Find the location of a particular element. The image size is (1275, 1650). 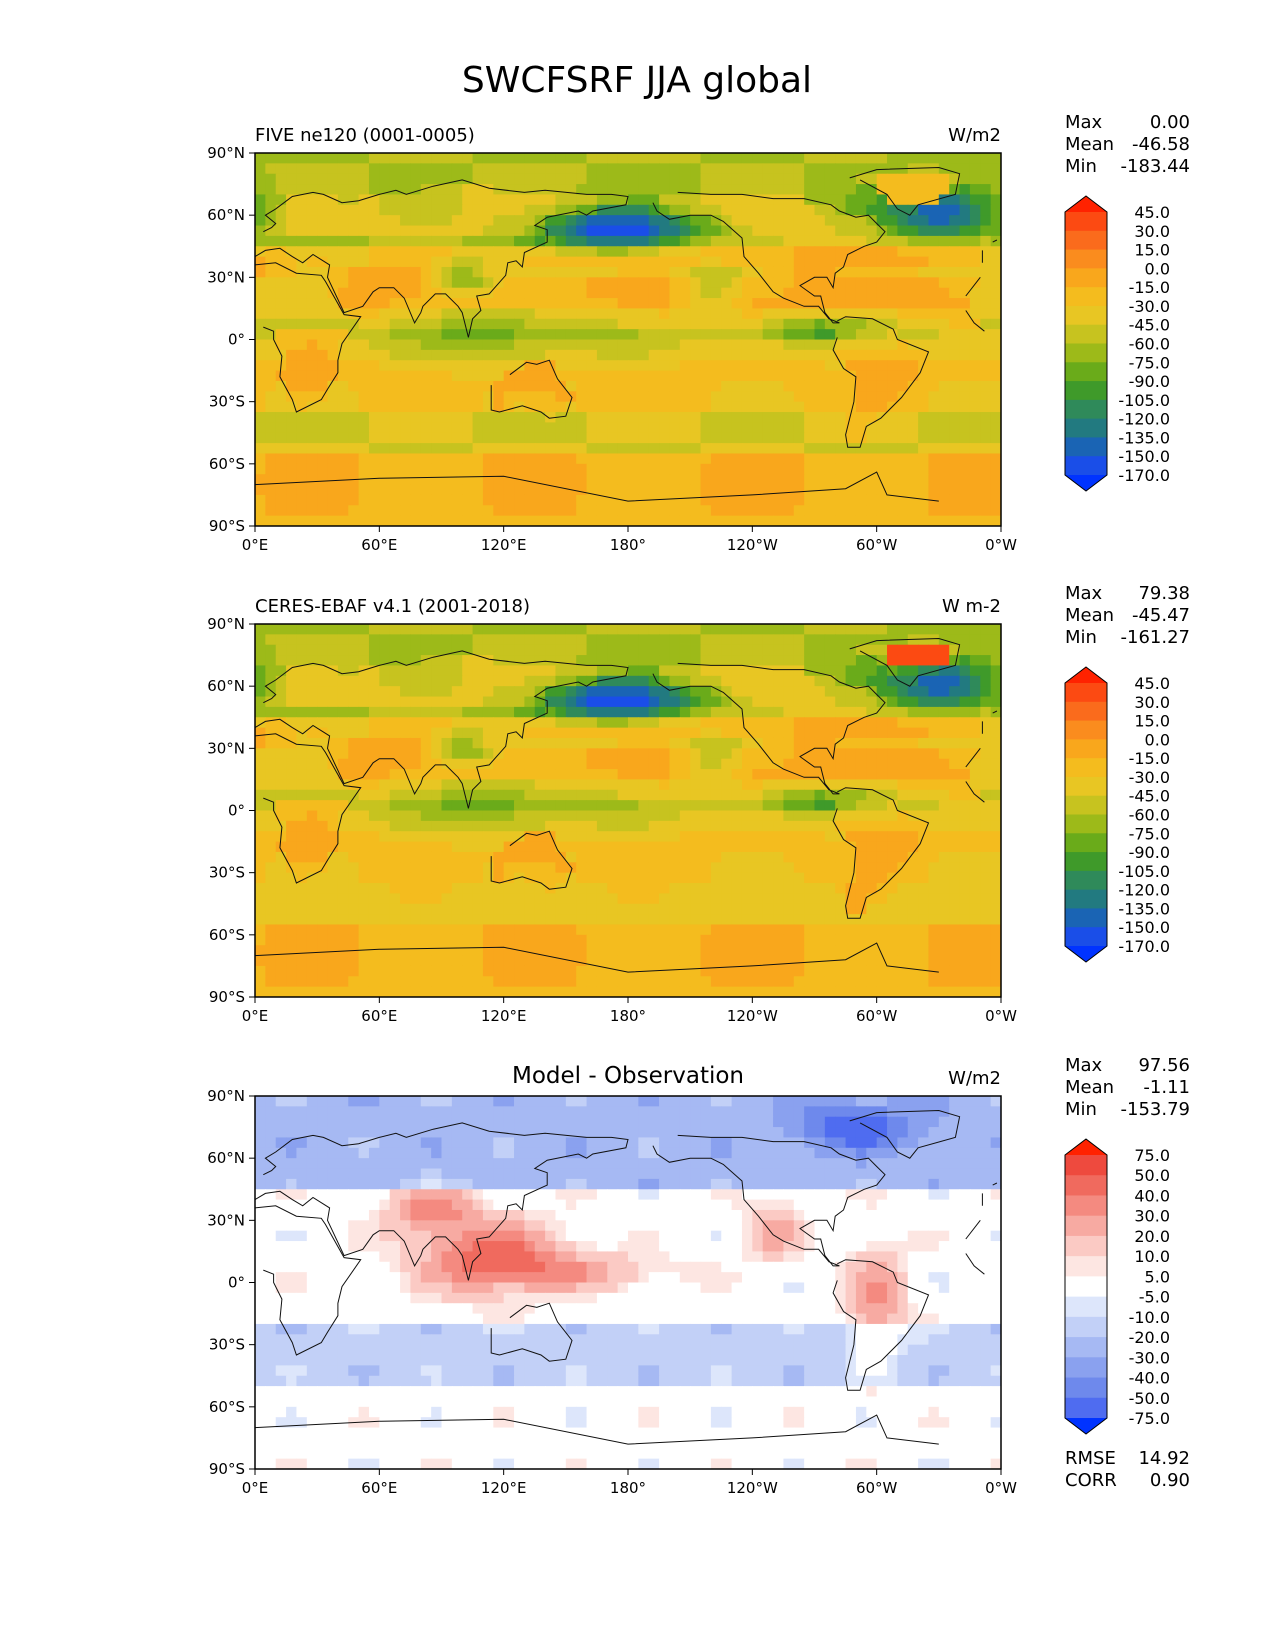

colorbar-bin is located at coordinates (1086, 428).